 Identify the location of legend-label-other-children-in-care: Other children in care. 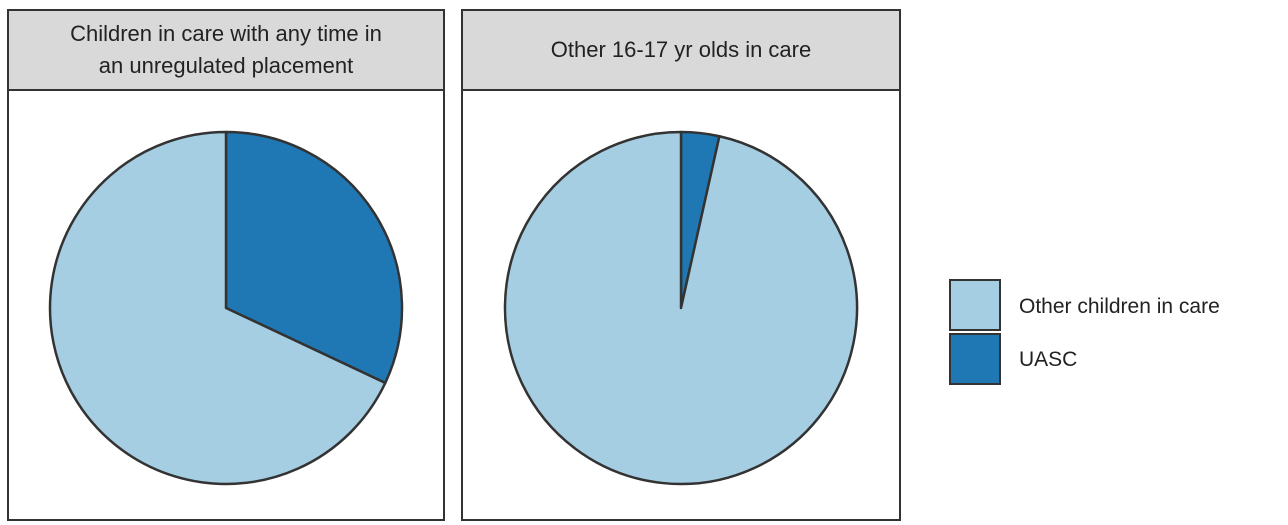
(1119, 306).